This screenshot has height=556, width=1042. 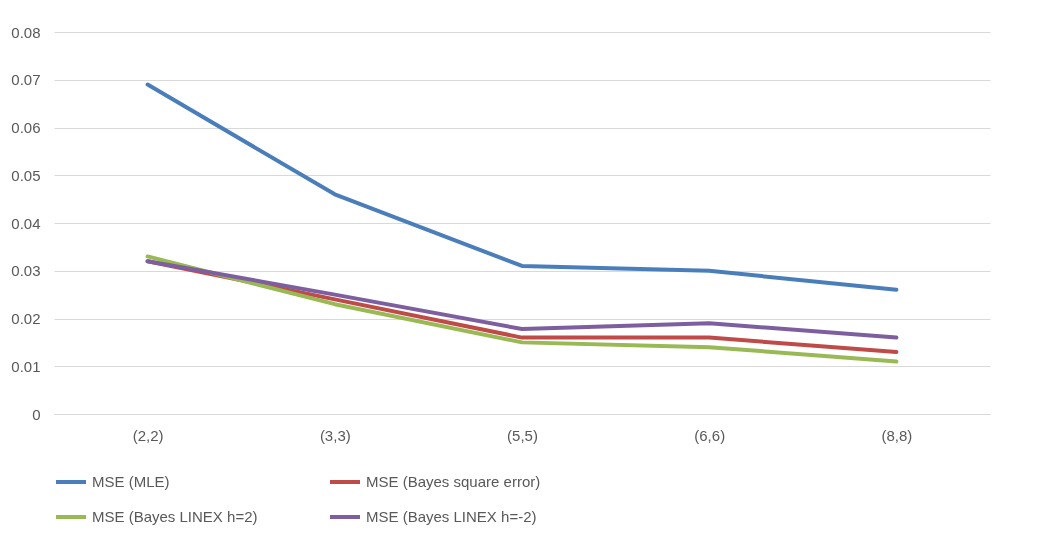 I want to click on x-tick-label: (8,8), so click(x=897, y=435).